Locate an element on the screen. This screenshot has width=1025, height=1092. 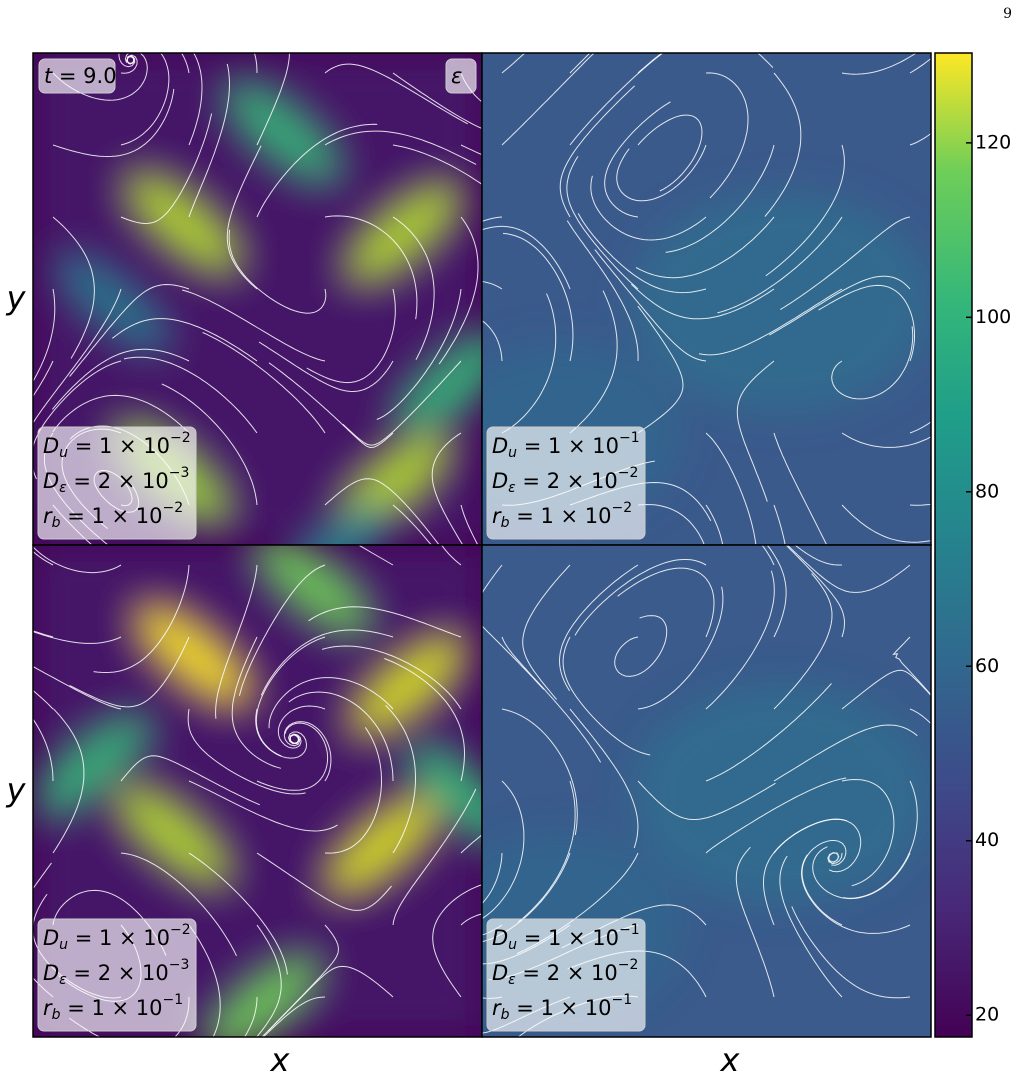
colorbar is located at coordinates (953, 545).